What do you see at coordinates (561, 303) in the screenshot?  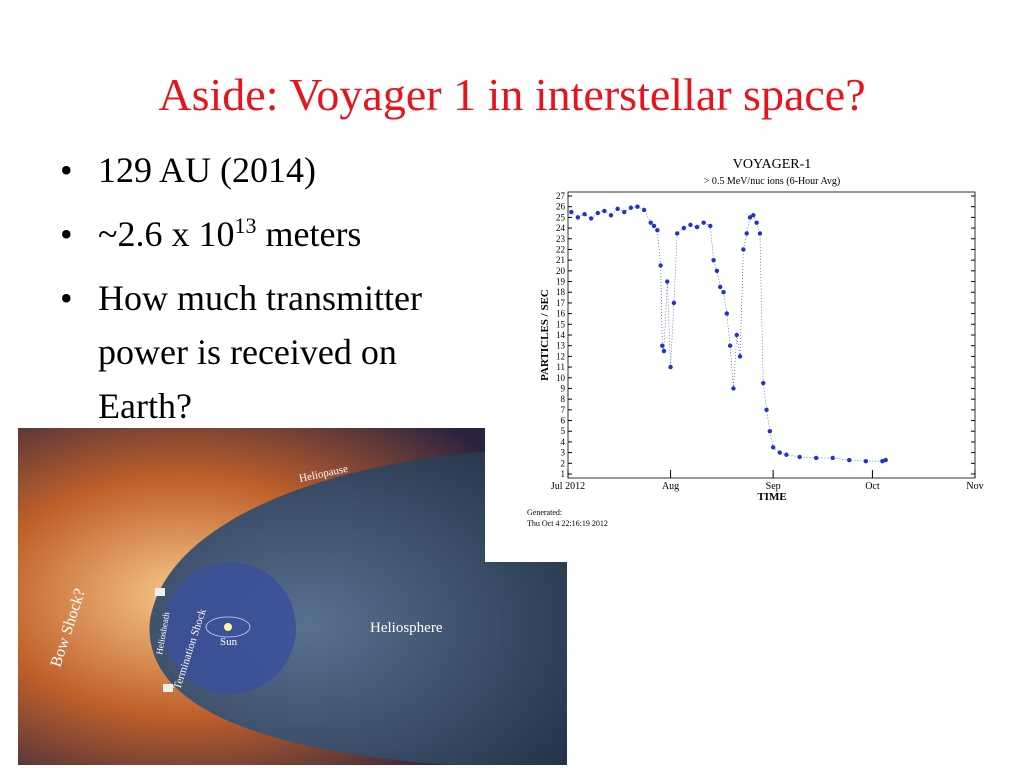 I see `y-tick-label: 17` at bounding box center [561, 303].